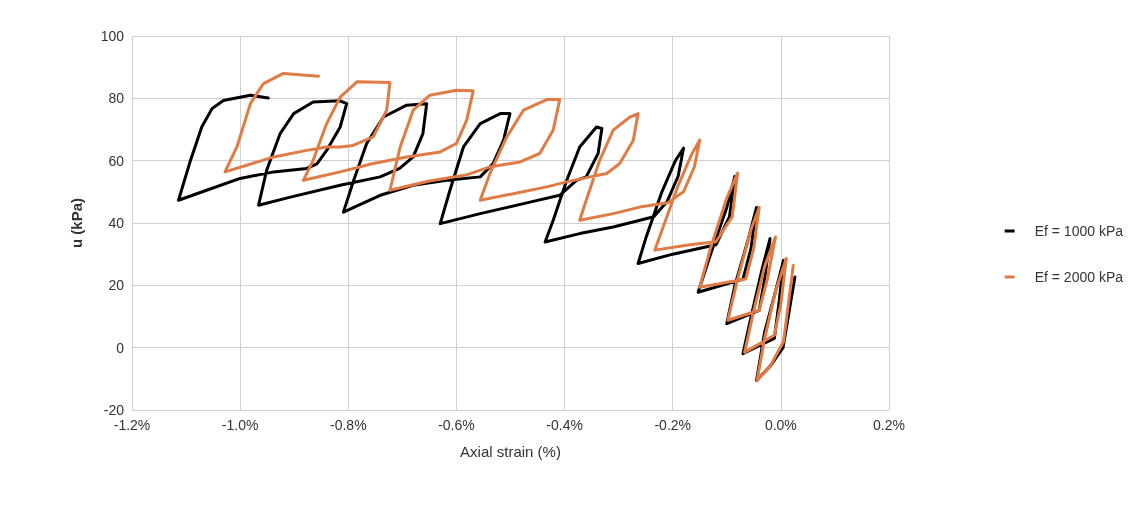  I want to click on x-tick-label: -1.0%, so click(240, 425).